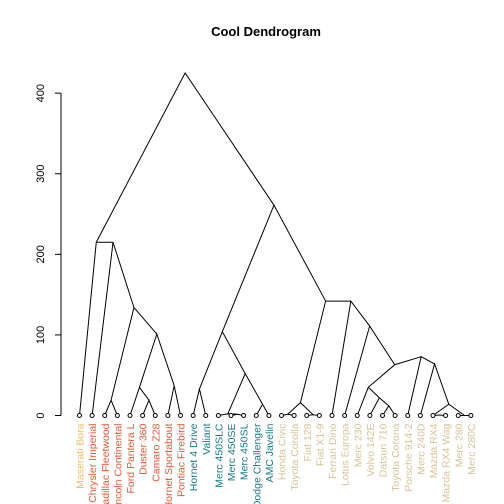 Image resolution: width=504 pixels, height=504 pixels. What do you see at coordinates (41, 174) in the screenshot?
I see `y-tick-label: 300` at bounding box center [41, 174].